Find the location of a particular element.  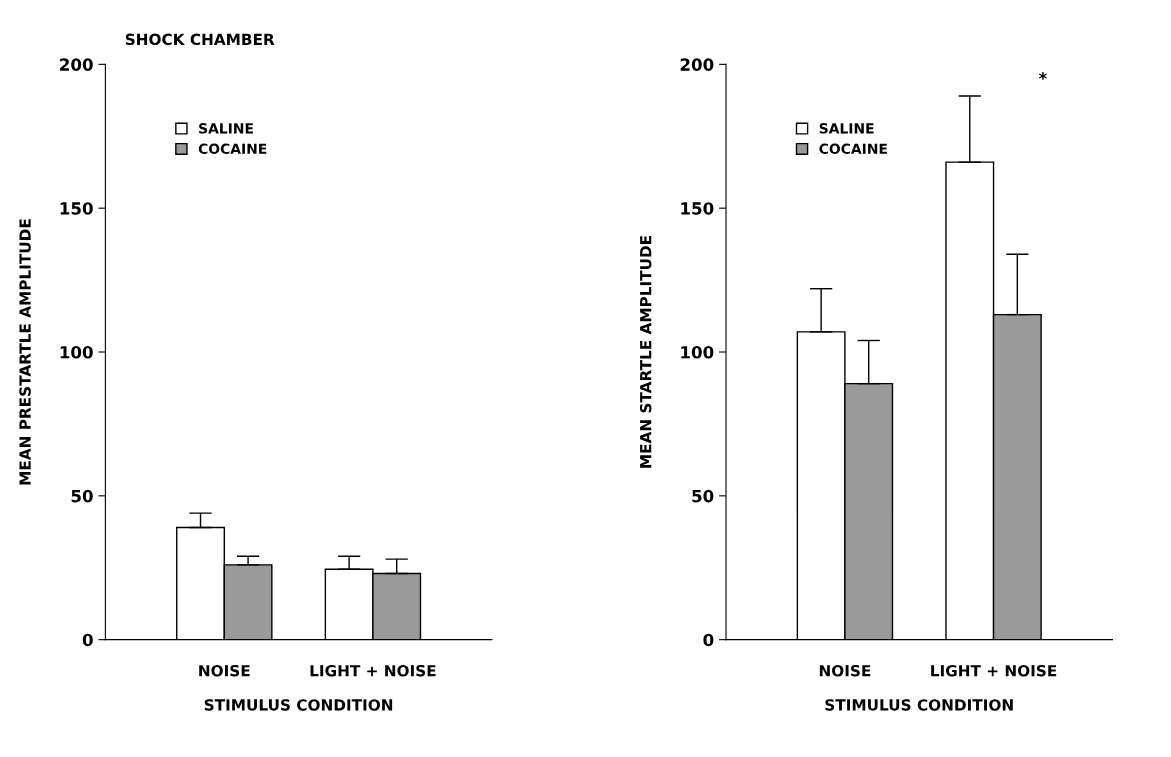

annotation: * is located at coordinates (1042, 76).